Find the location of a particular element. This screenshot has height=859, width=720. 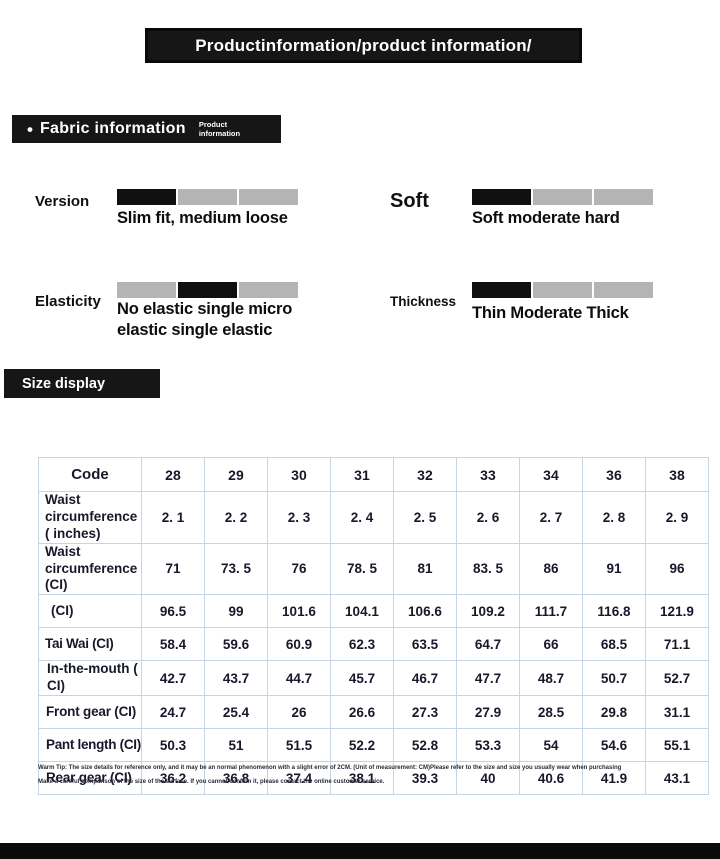

size-value-cell: 52.7 is located at coordinates (676, 678).